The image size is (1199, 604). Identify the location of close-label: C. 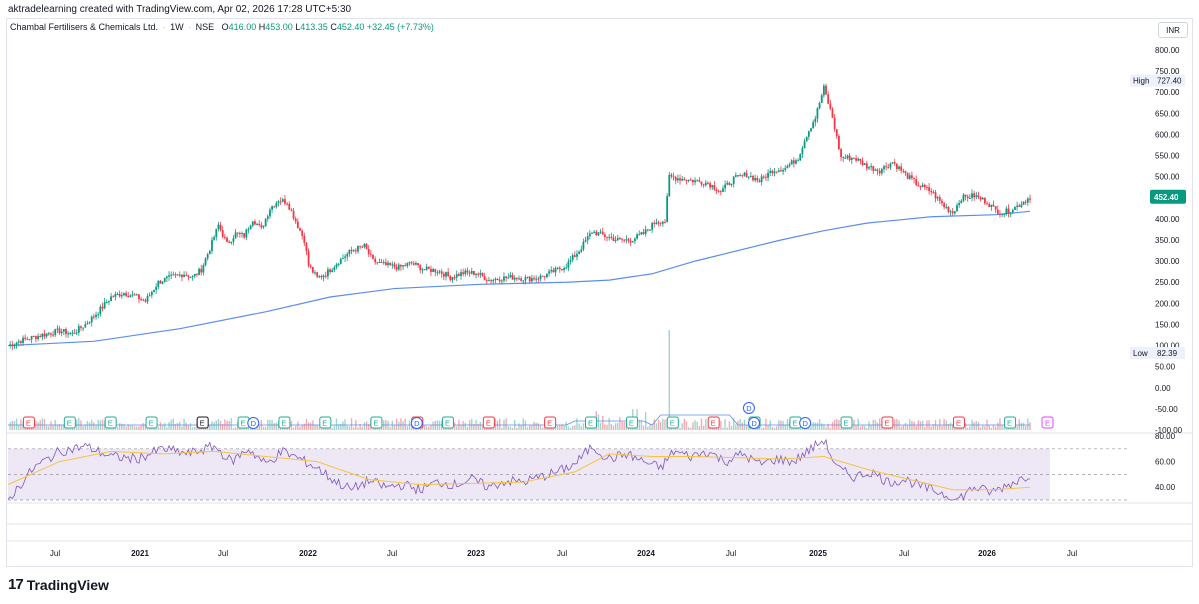
(333, 27).